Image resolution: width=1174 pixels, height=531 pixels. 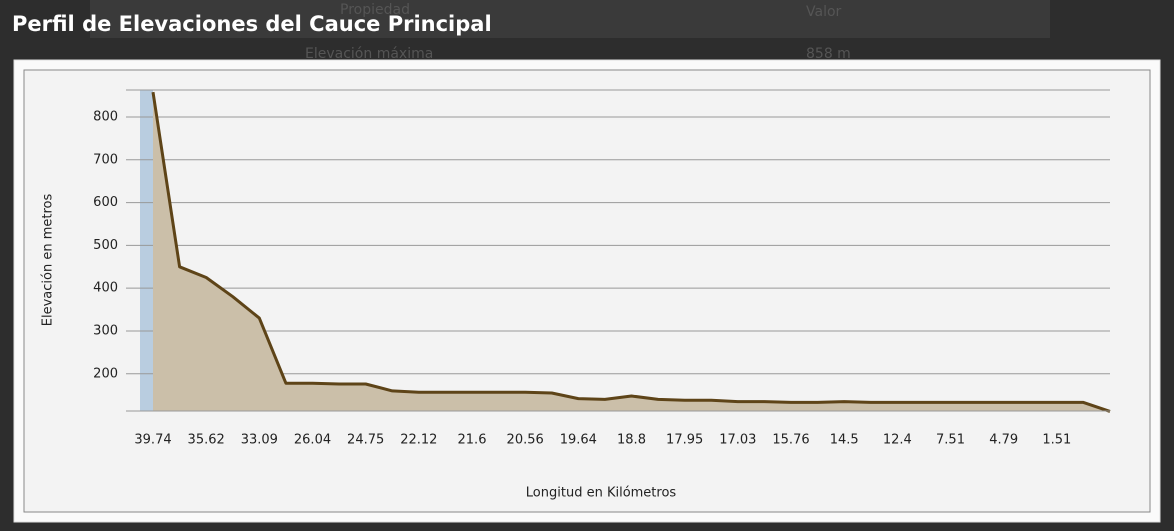 What do you see at coordinates (601, 493) in the screenshot?
I see `x-axis-label: Longitud en Kilómetros` at bounding box center [601, 493].